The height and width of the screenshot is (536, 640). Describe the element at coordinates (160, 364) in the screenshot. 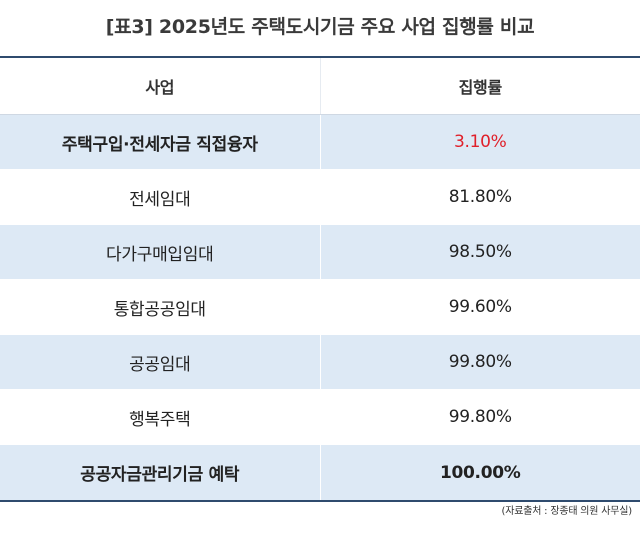

I see `row-name: 공공임대` at that location.